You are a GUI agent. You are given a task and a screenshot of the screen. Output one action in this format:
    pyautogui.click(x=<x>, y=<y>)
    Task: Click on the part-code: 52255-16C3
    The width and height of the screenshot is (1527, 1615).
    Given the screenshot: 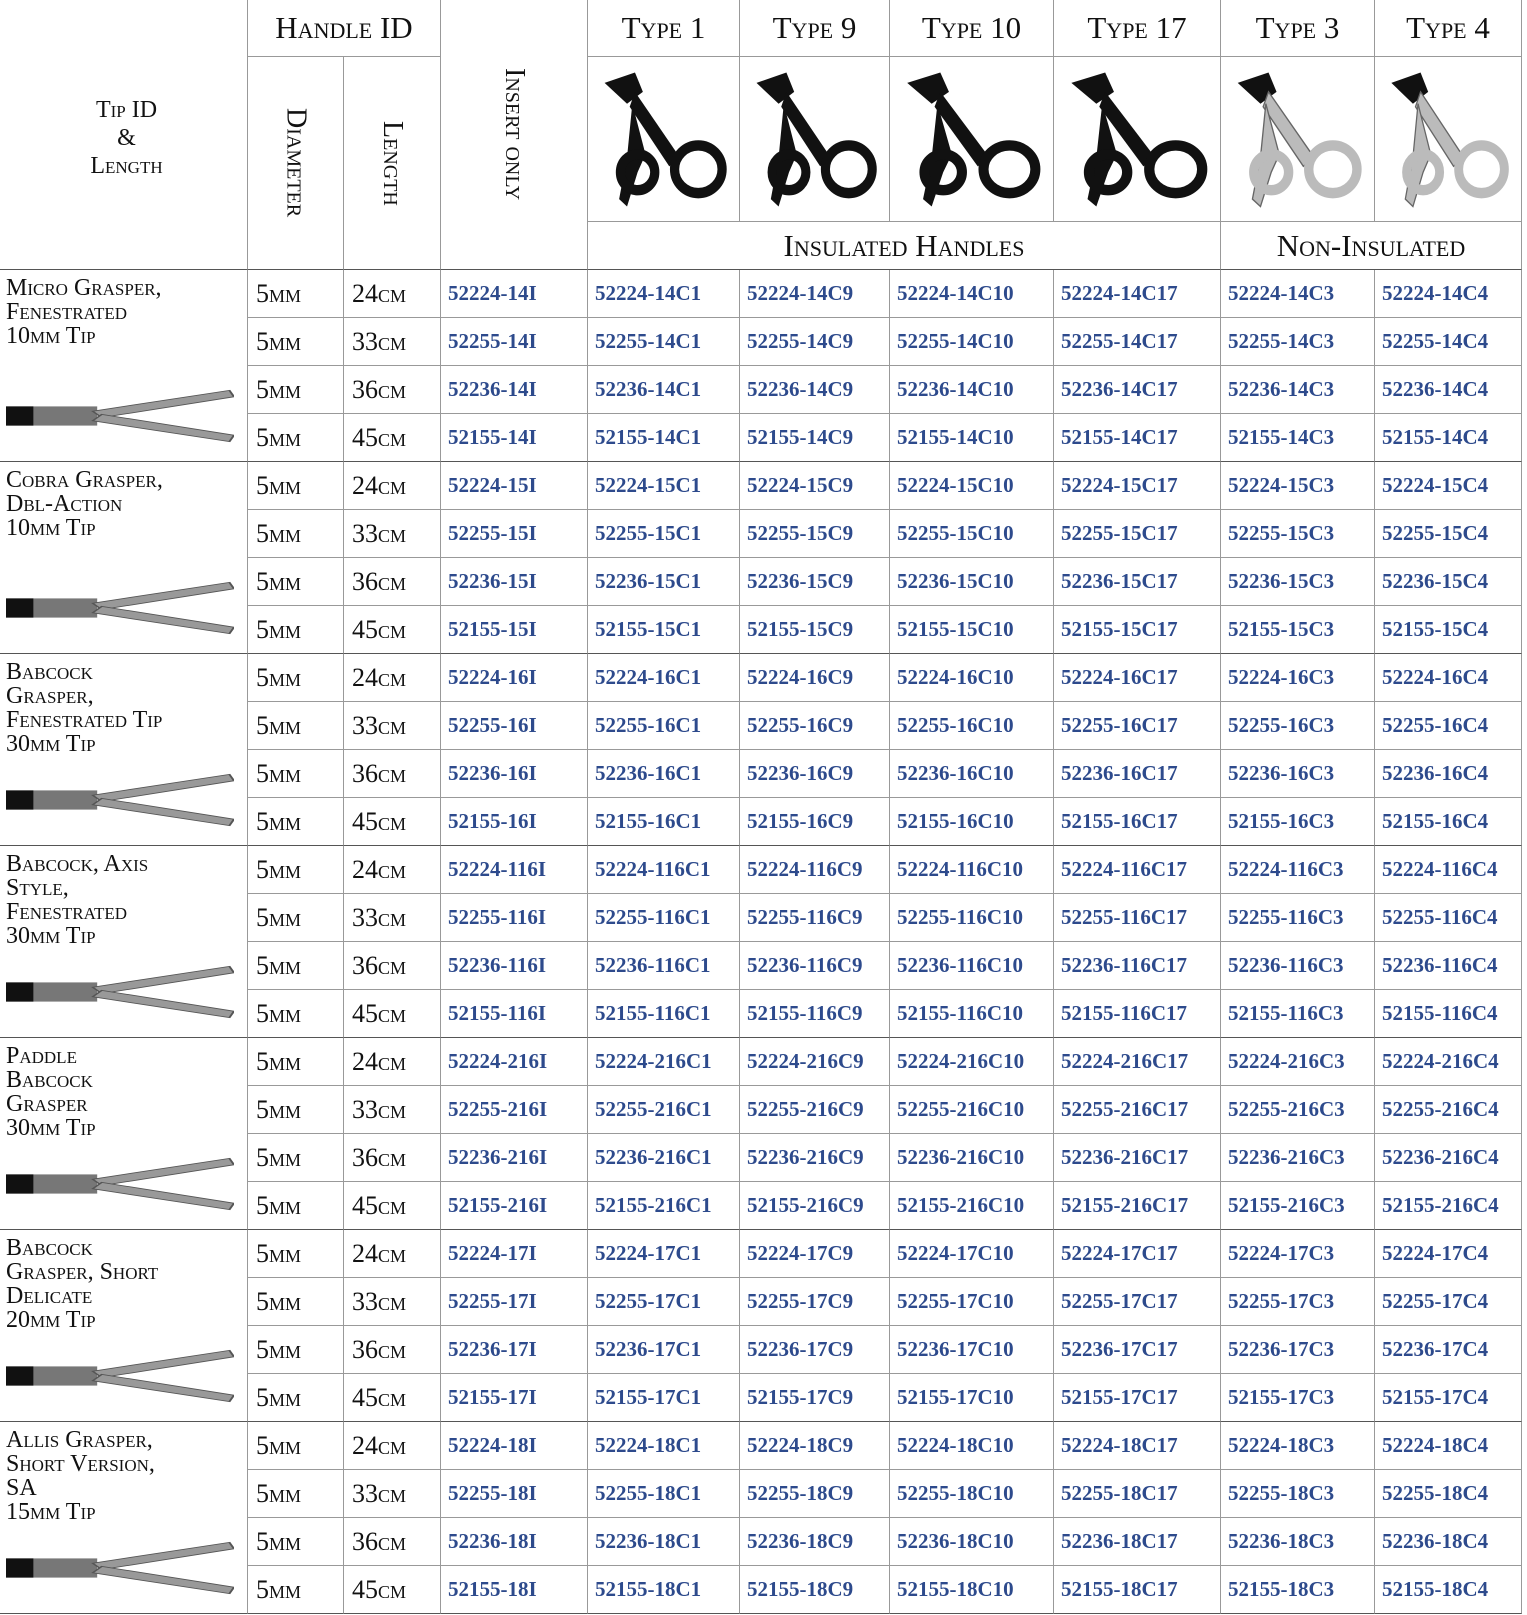 What is the action you would take?
    pyautogui.click(x=1298, y=726)
    